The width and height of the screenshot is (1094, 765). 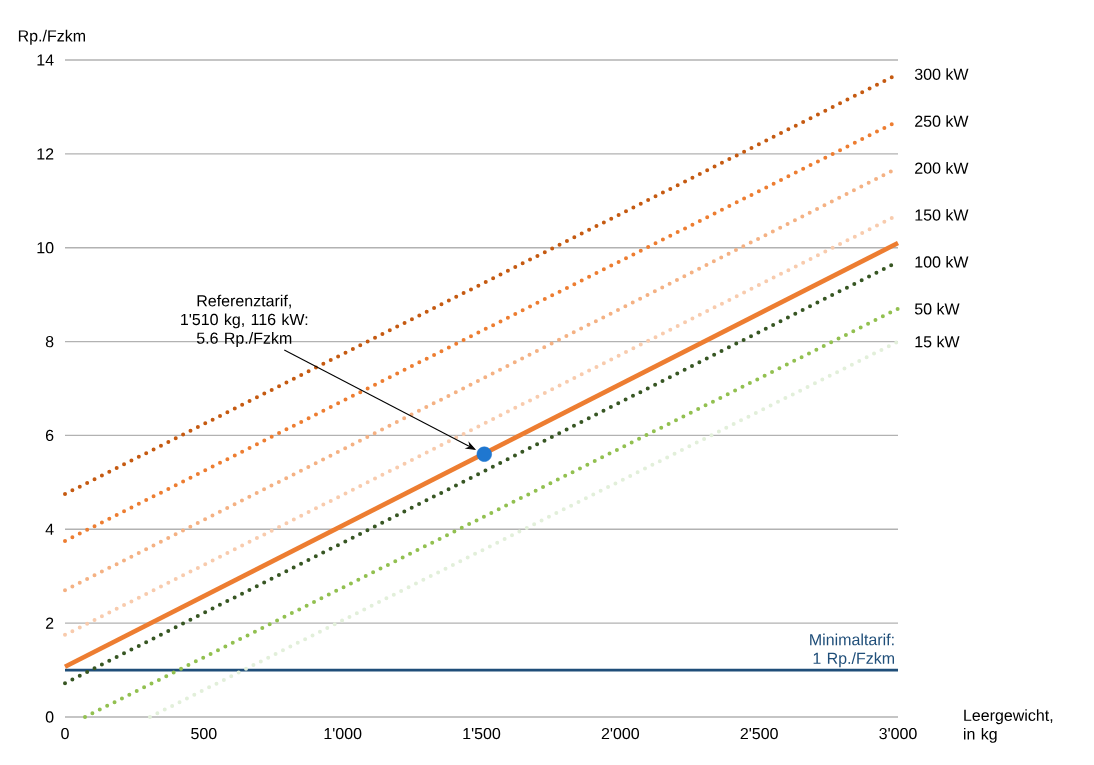 What do you see at coordinates (49, 529) in the screenshot?
I see `y-tick-label: 4` at bounding box center [49, 529].